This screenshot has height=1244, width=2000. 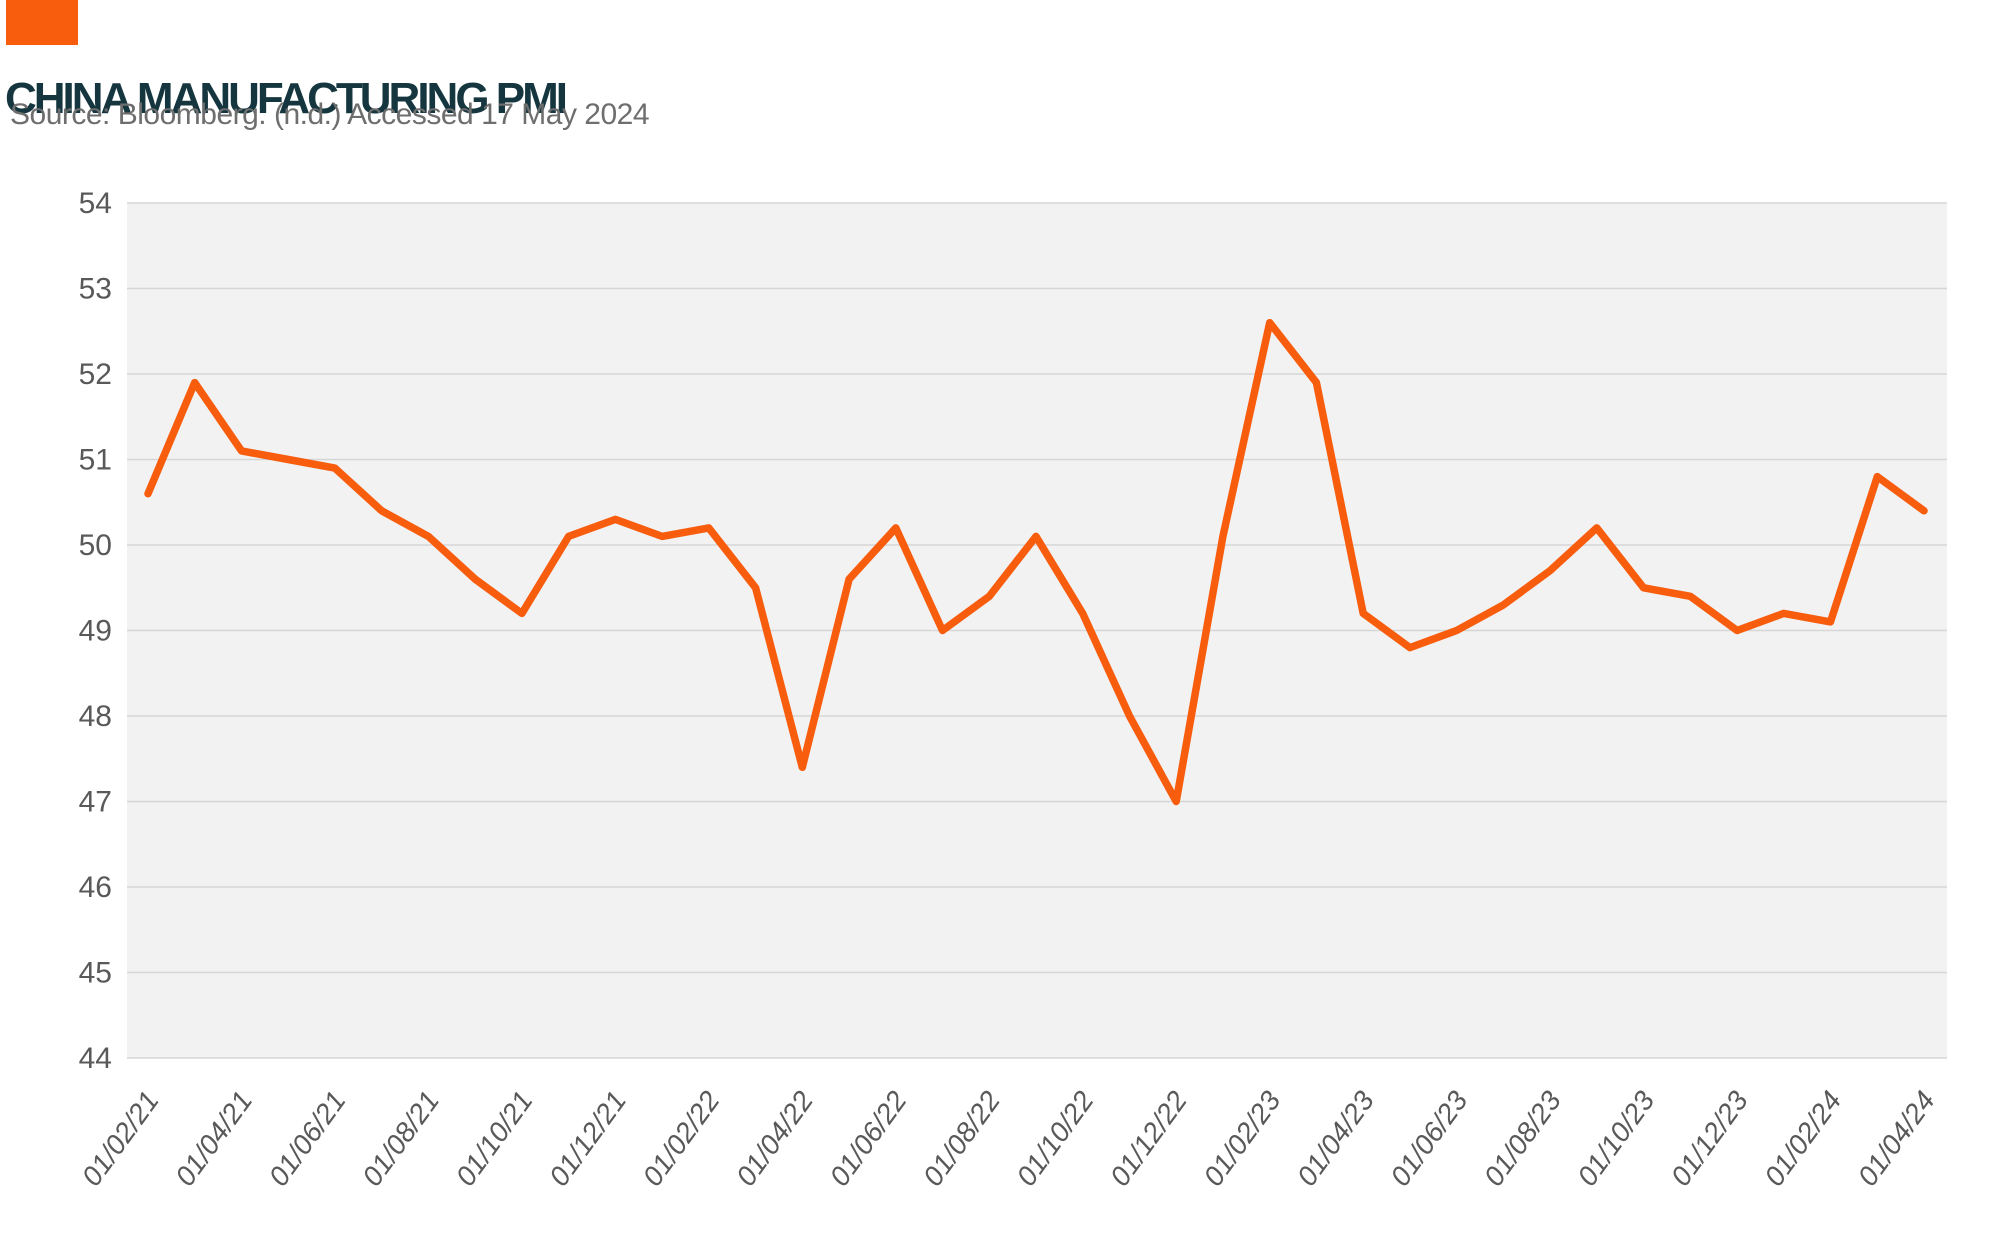 I want to click on y-tick-label-50: 50, so click(x=95, y=545).